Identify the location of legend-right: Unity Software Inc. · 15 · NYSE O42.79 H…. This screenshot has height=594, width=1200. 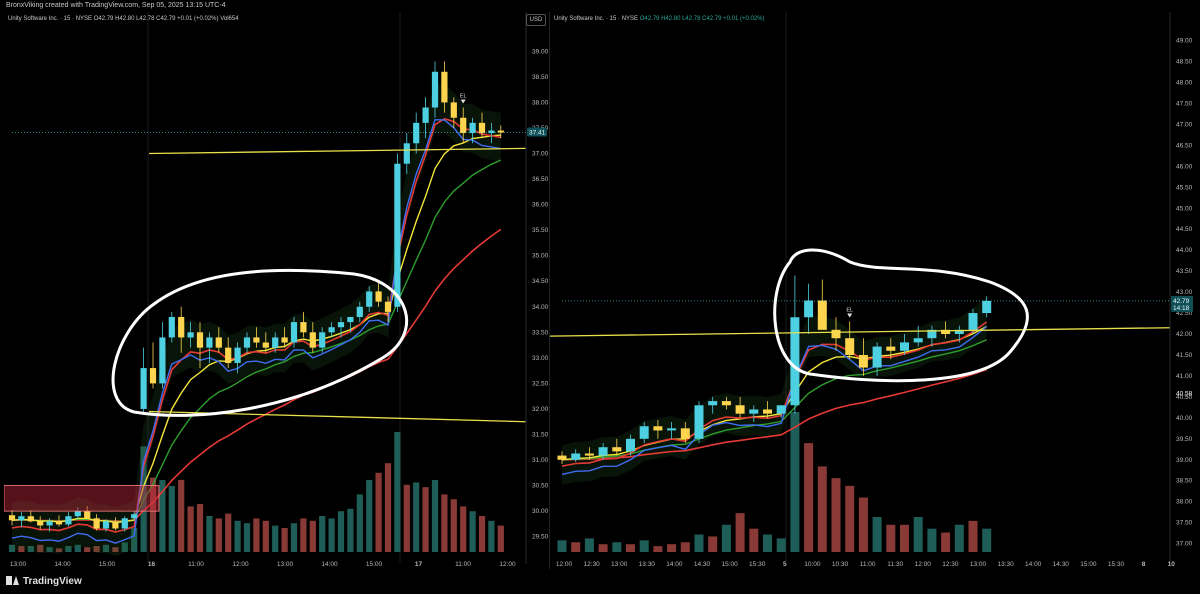
(659, 19).